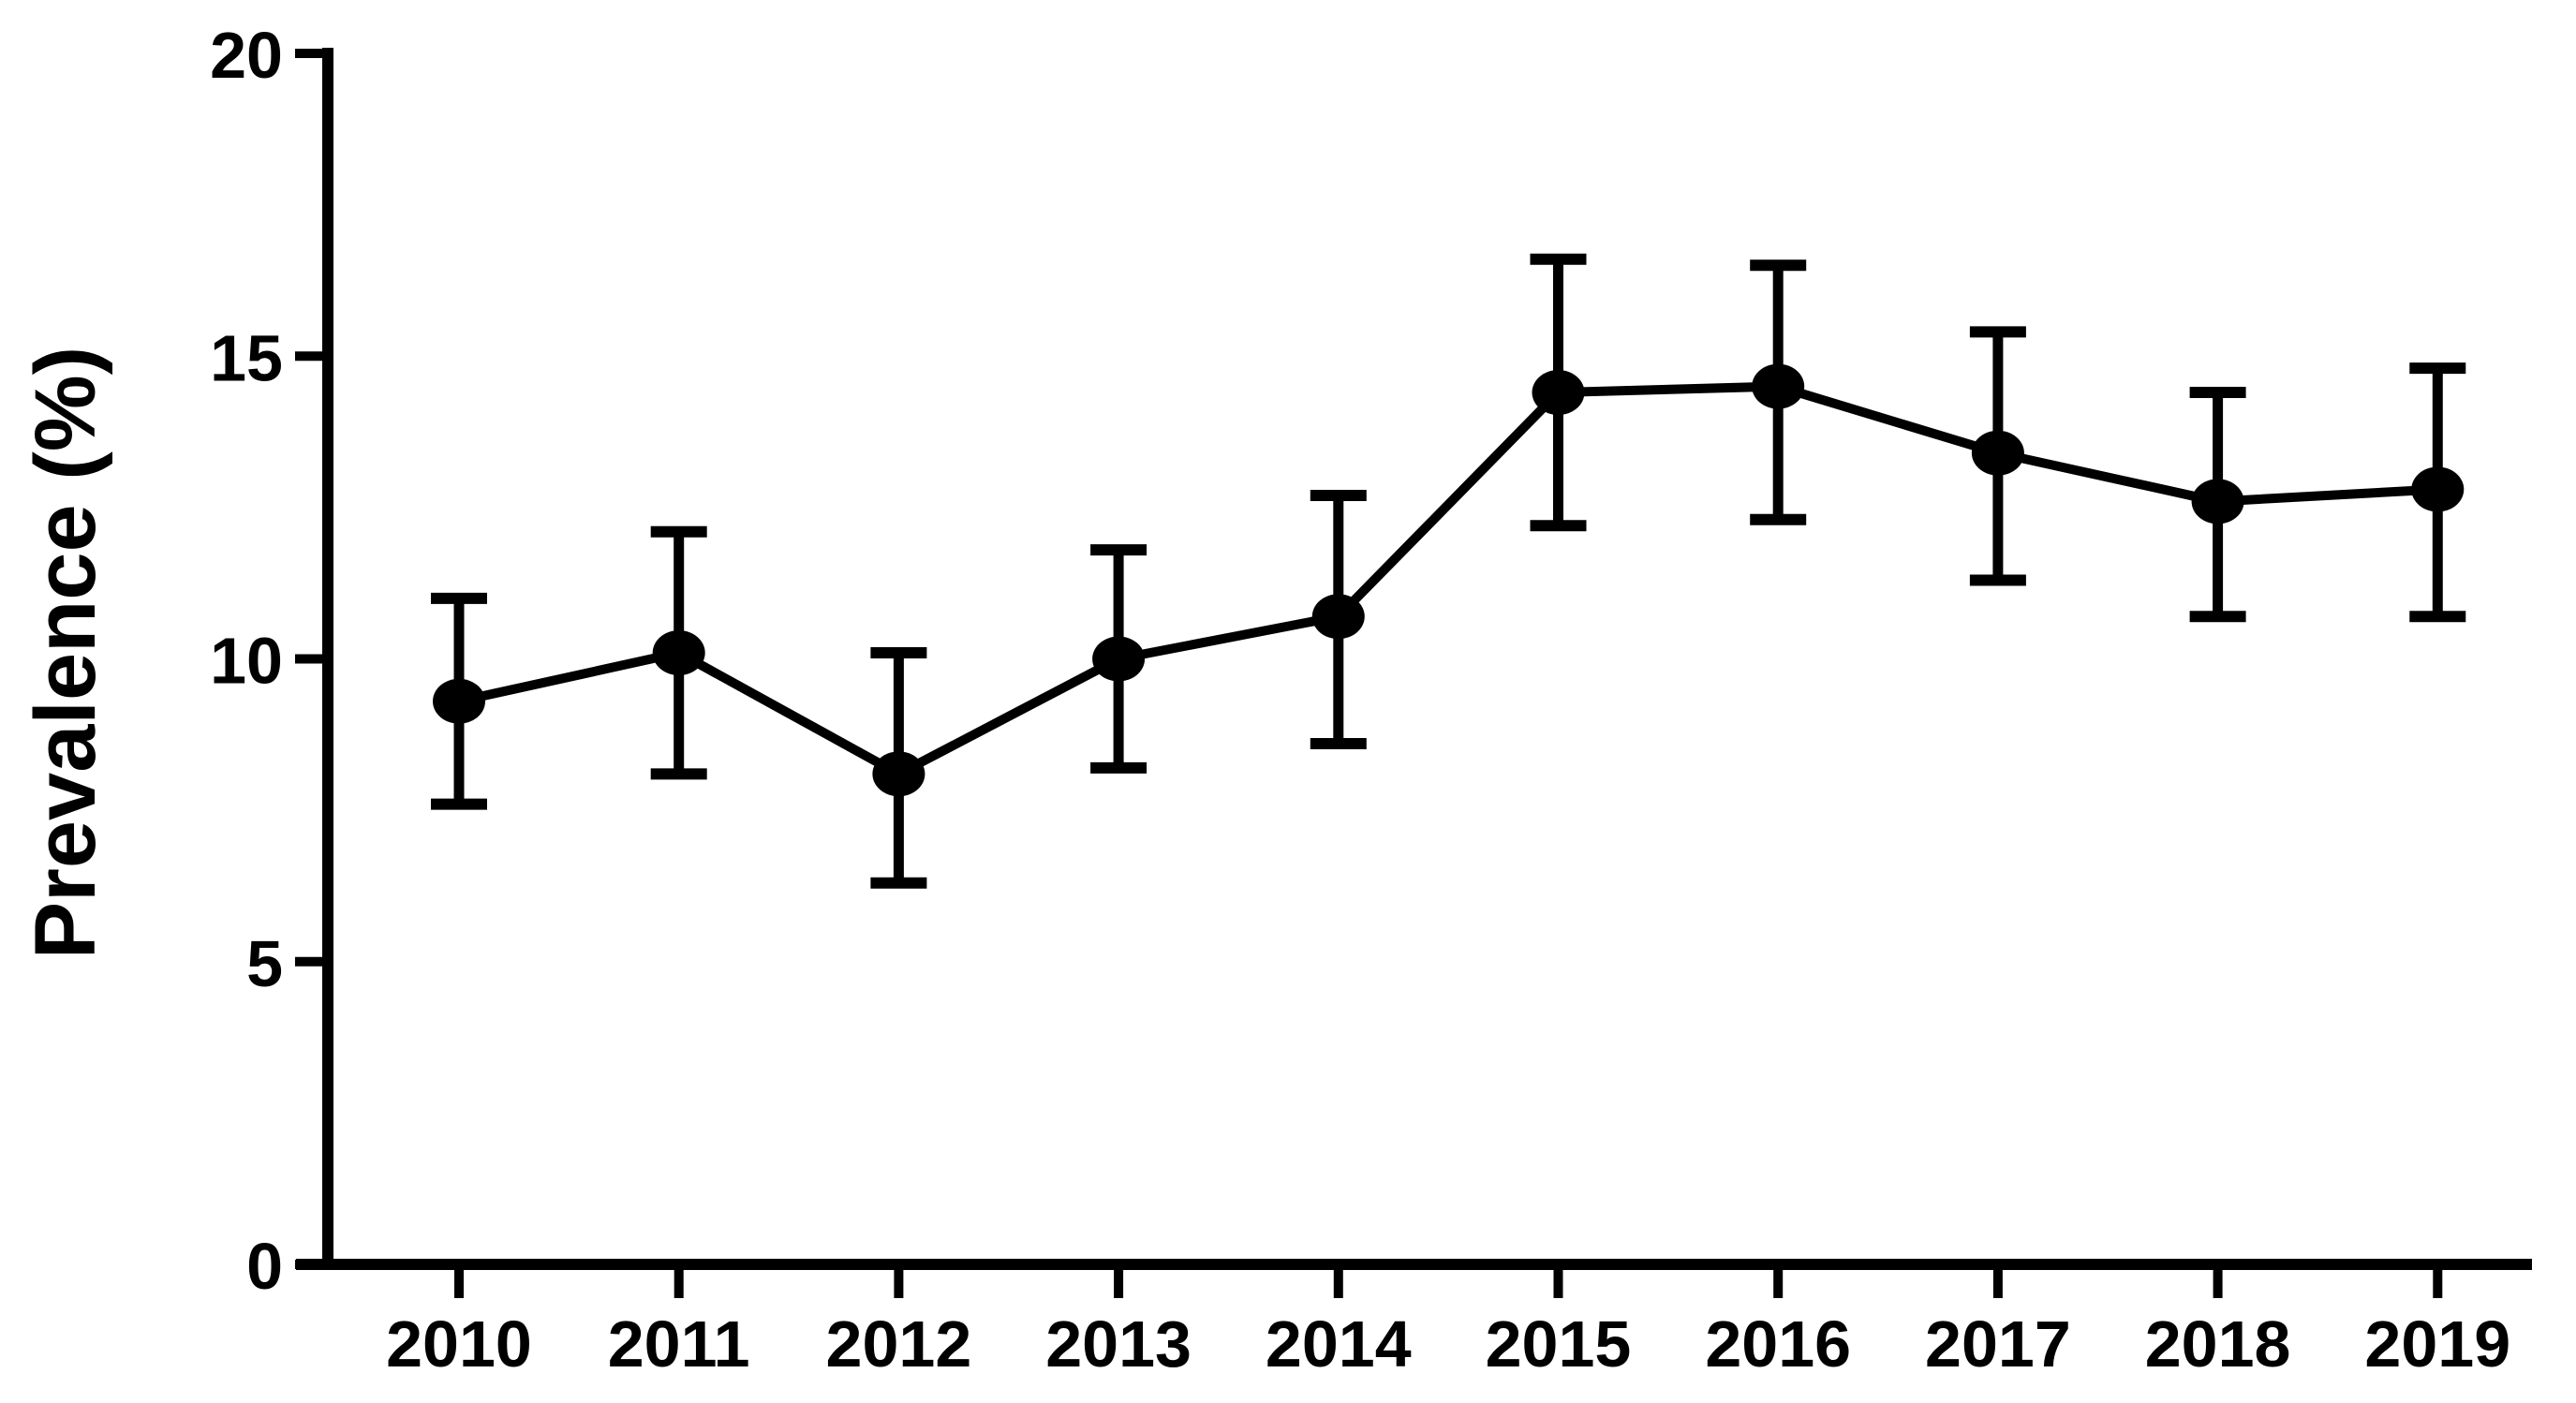 The image size is (2576, 1403). What do you see at coordinates (264, 964) in the screenshot?
I see `y-tick-label: 5` at bounding box center [264, 964].